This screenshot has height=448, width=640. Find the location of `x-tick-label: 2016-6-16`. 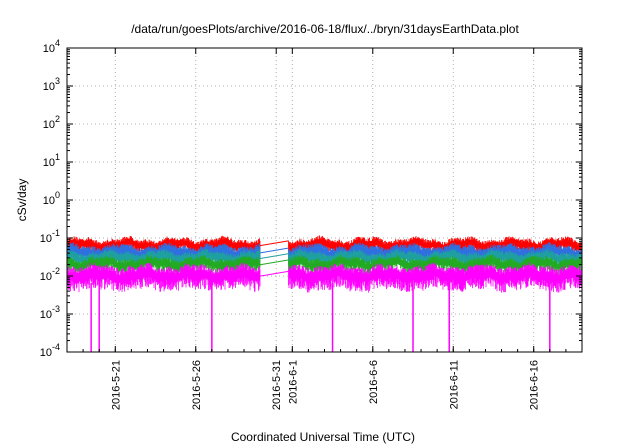

x-tick-label: 2016-6-16 is located at coordinates (535, 385).